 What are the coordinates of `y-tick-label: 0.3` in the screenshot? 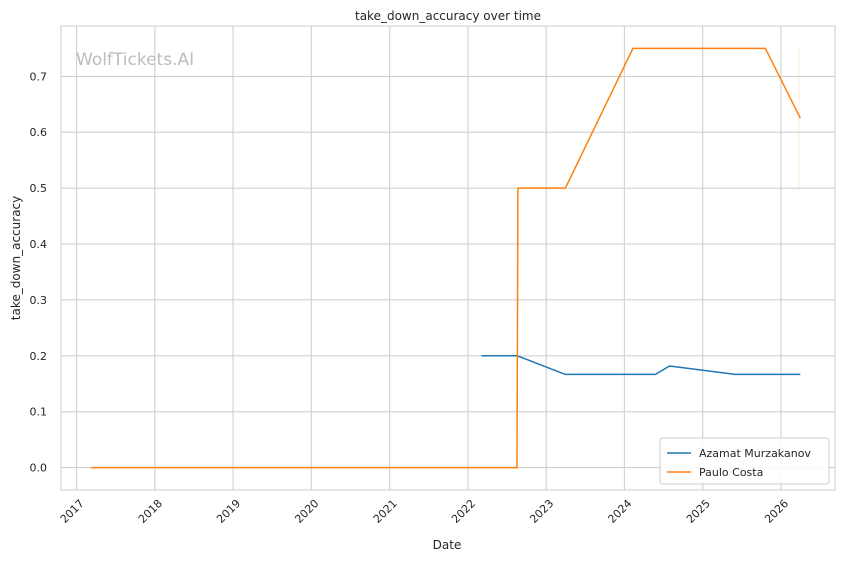 It's located at (39, 300).